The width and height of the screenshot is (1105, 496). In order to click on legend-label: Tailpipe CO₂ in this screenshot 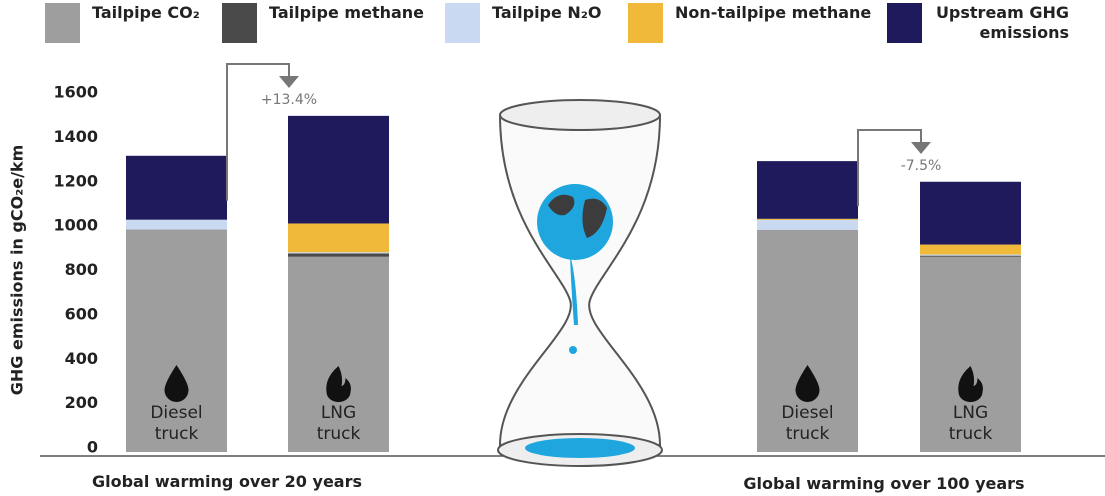, I will do `click(146, 12)`.